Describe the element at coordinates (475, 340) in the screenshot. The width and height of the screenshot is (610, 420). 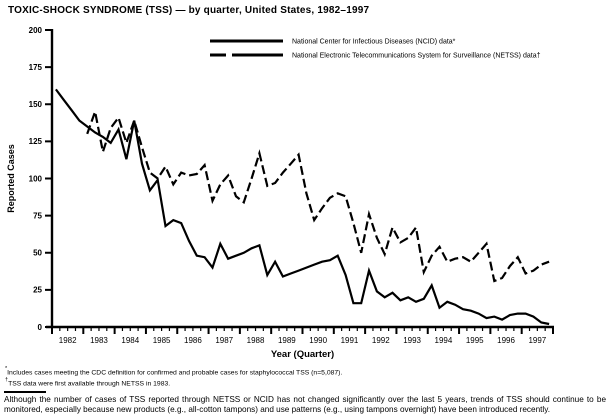
I see `x-year-label: 1995` at that location.